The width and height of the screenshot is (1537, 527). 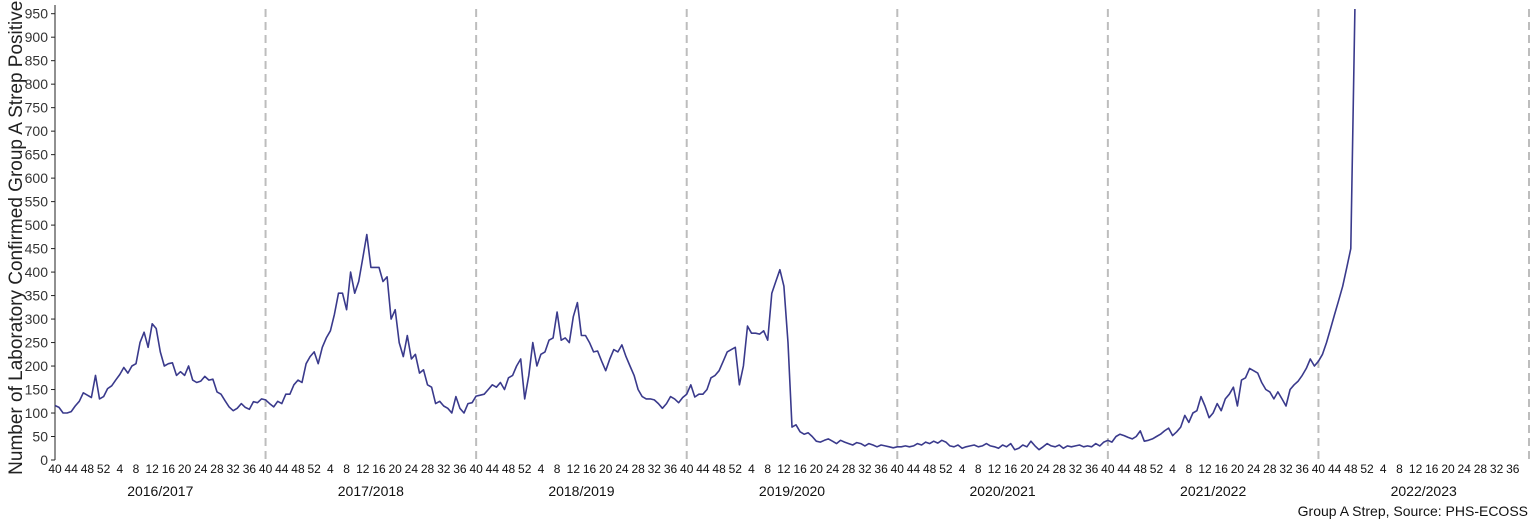 What do you see at coordinates (40, 437) in the screenshot?
I see `y-tick-label: 50` at bounding box center [40, 437].